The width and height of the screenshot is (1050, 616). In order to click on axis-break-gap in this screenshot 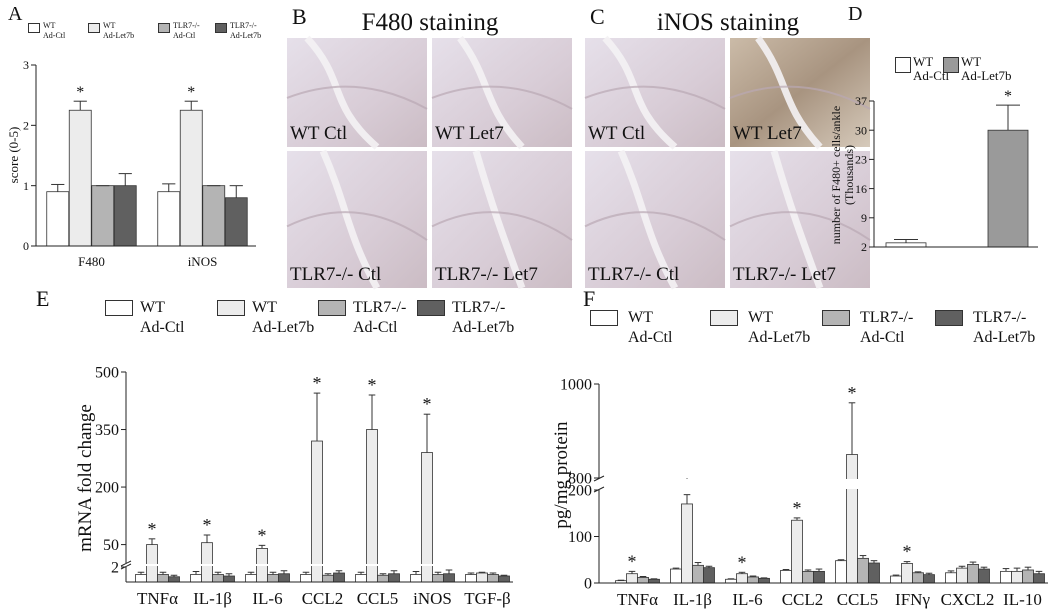, I will do `click(320, 565)`.